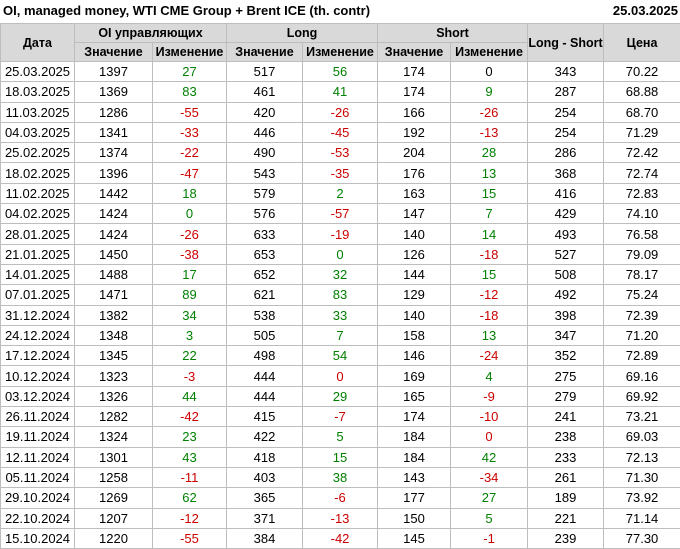 The image size is (680, 549). Describe the element at coordinates (38, 396) in the screenshot. I see `cell-date: 03.12.2024` at that location.